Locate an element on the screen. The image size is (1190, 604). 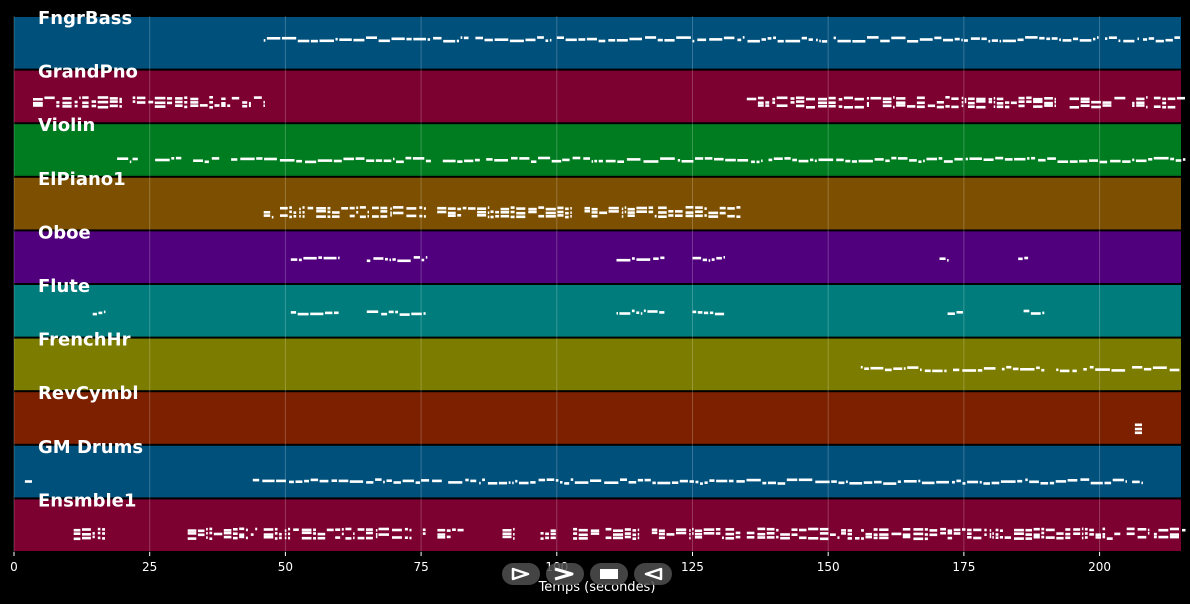
x-tick-label: 50 is located at coordinates (285, 567).